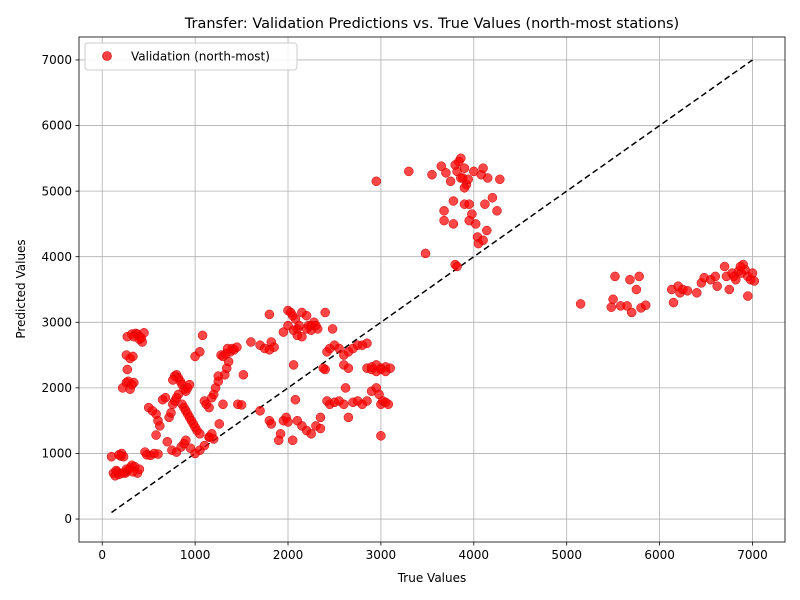 This screenshot has height=600, width=800. What do you see at coordinates (381, 555) in the screenshot?
I see `x-tick-label: 3000` at bounding box center [381, 555].